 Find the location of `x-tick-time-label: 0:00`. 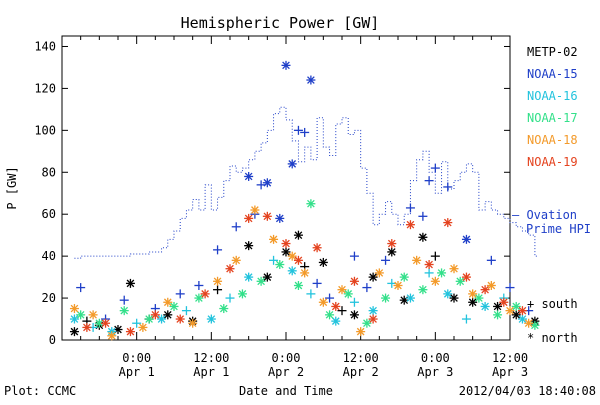

x-tick-time-label: 0:00 is located at coordinates (286, 358).